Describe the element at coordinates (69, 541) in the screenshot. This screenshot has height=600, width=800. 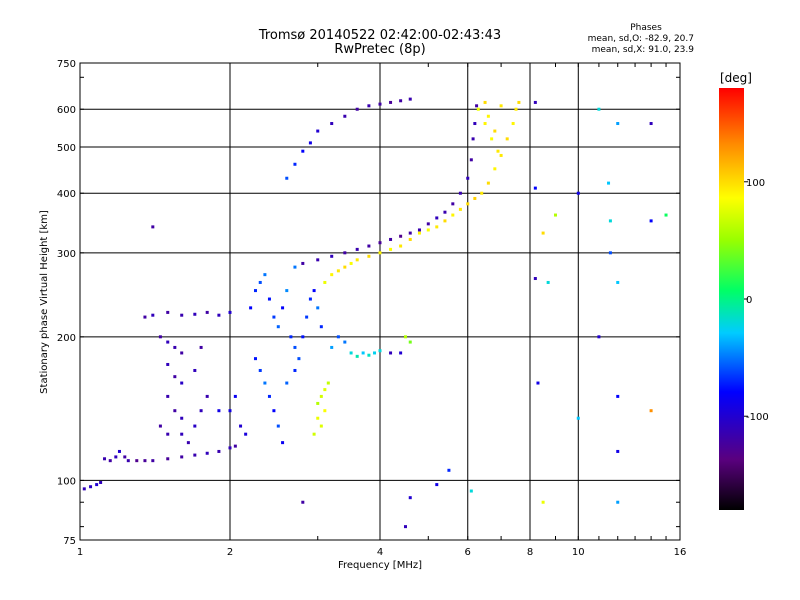
I see `y-tick-label: 75` at that location.